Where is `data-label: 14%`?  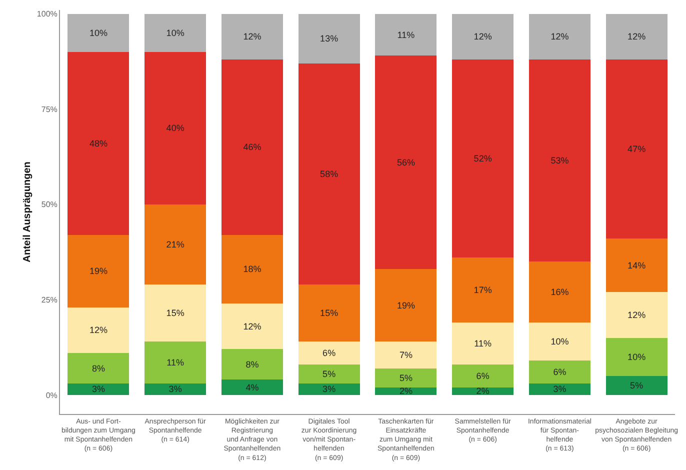
data-label: 14% is located at coordinates (637, 265).